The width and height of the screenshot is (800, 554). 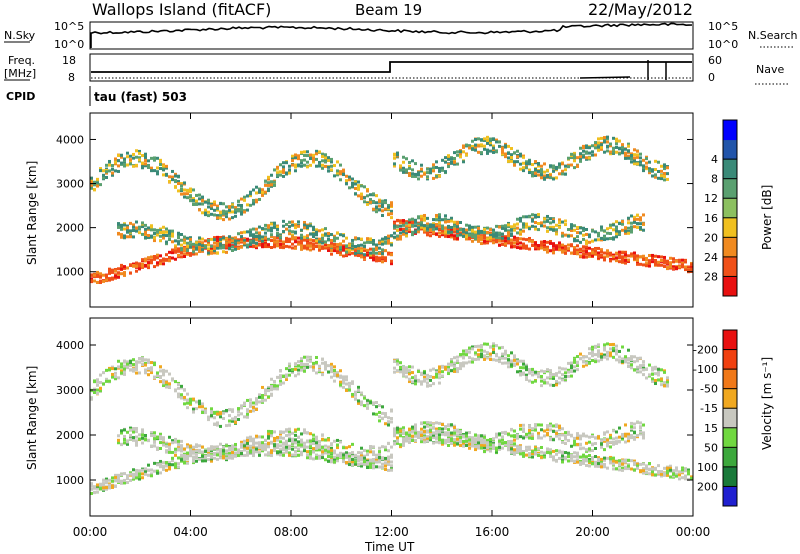 I want to click on nave-tick-top: 60, so click(x=715, y=60).